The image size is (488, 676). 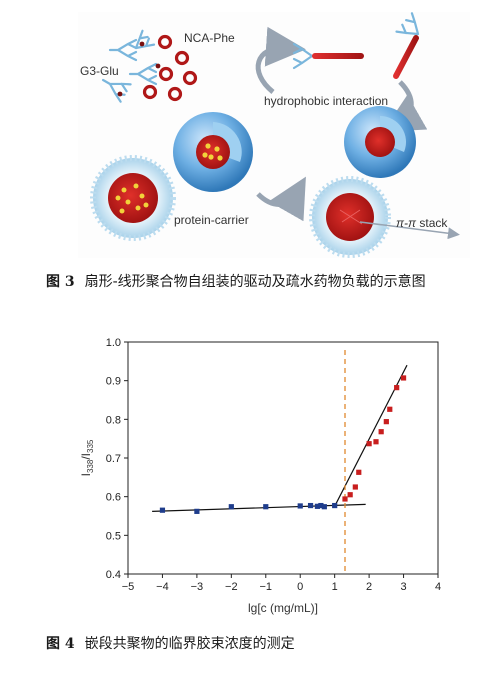 I want to click on pi-stack-arrow, so click(x=409, y=230).